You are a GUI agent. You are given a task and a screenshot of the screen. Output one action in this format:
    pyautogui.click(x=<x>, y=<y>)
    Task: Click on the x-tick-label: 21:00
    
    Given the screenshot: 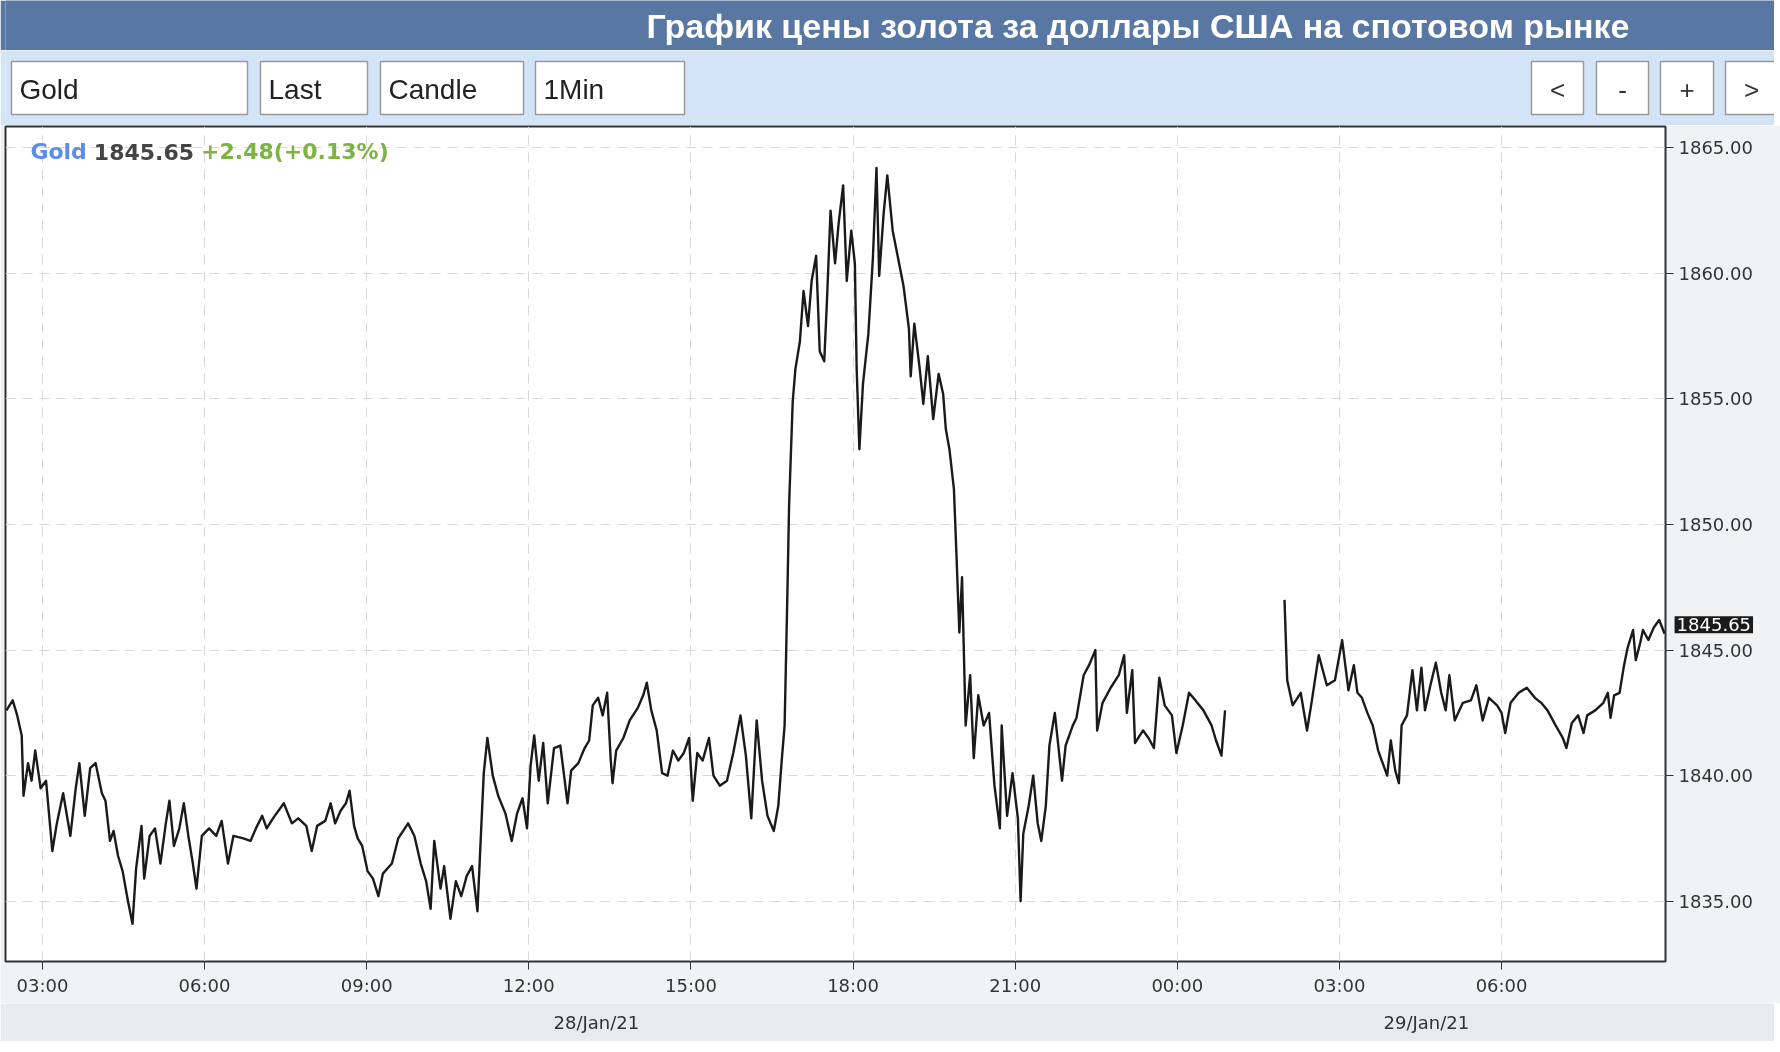 What is the action you would take?
    pyautogui.click(x=1015, y=985)
    